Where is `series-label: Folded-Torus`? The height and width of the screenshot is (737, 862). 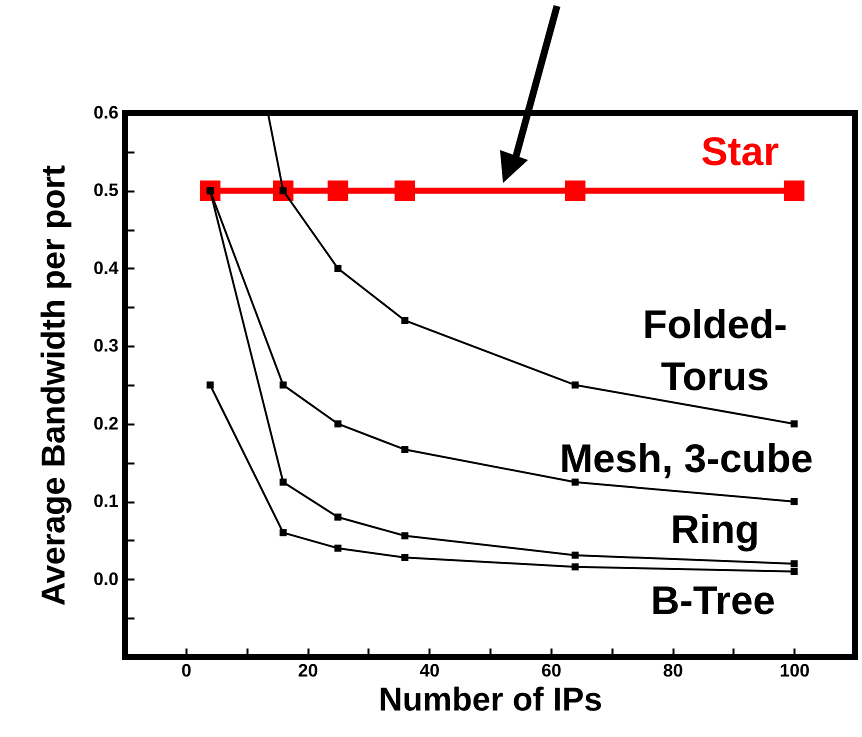 series-label: Folded-Torus is located at coordinates (715, 351).